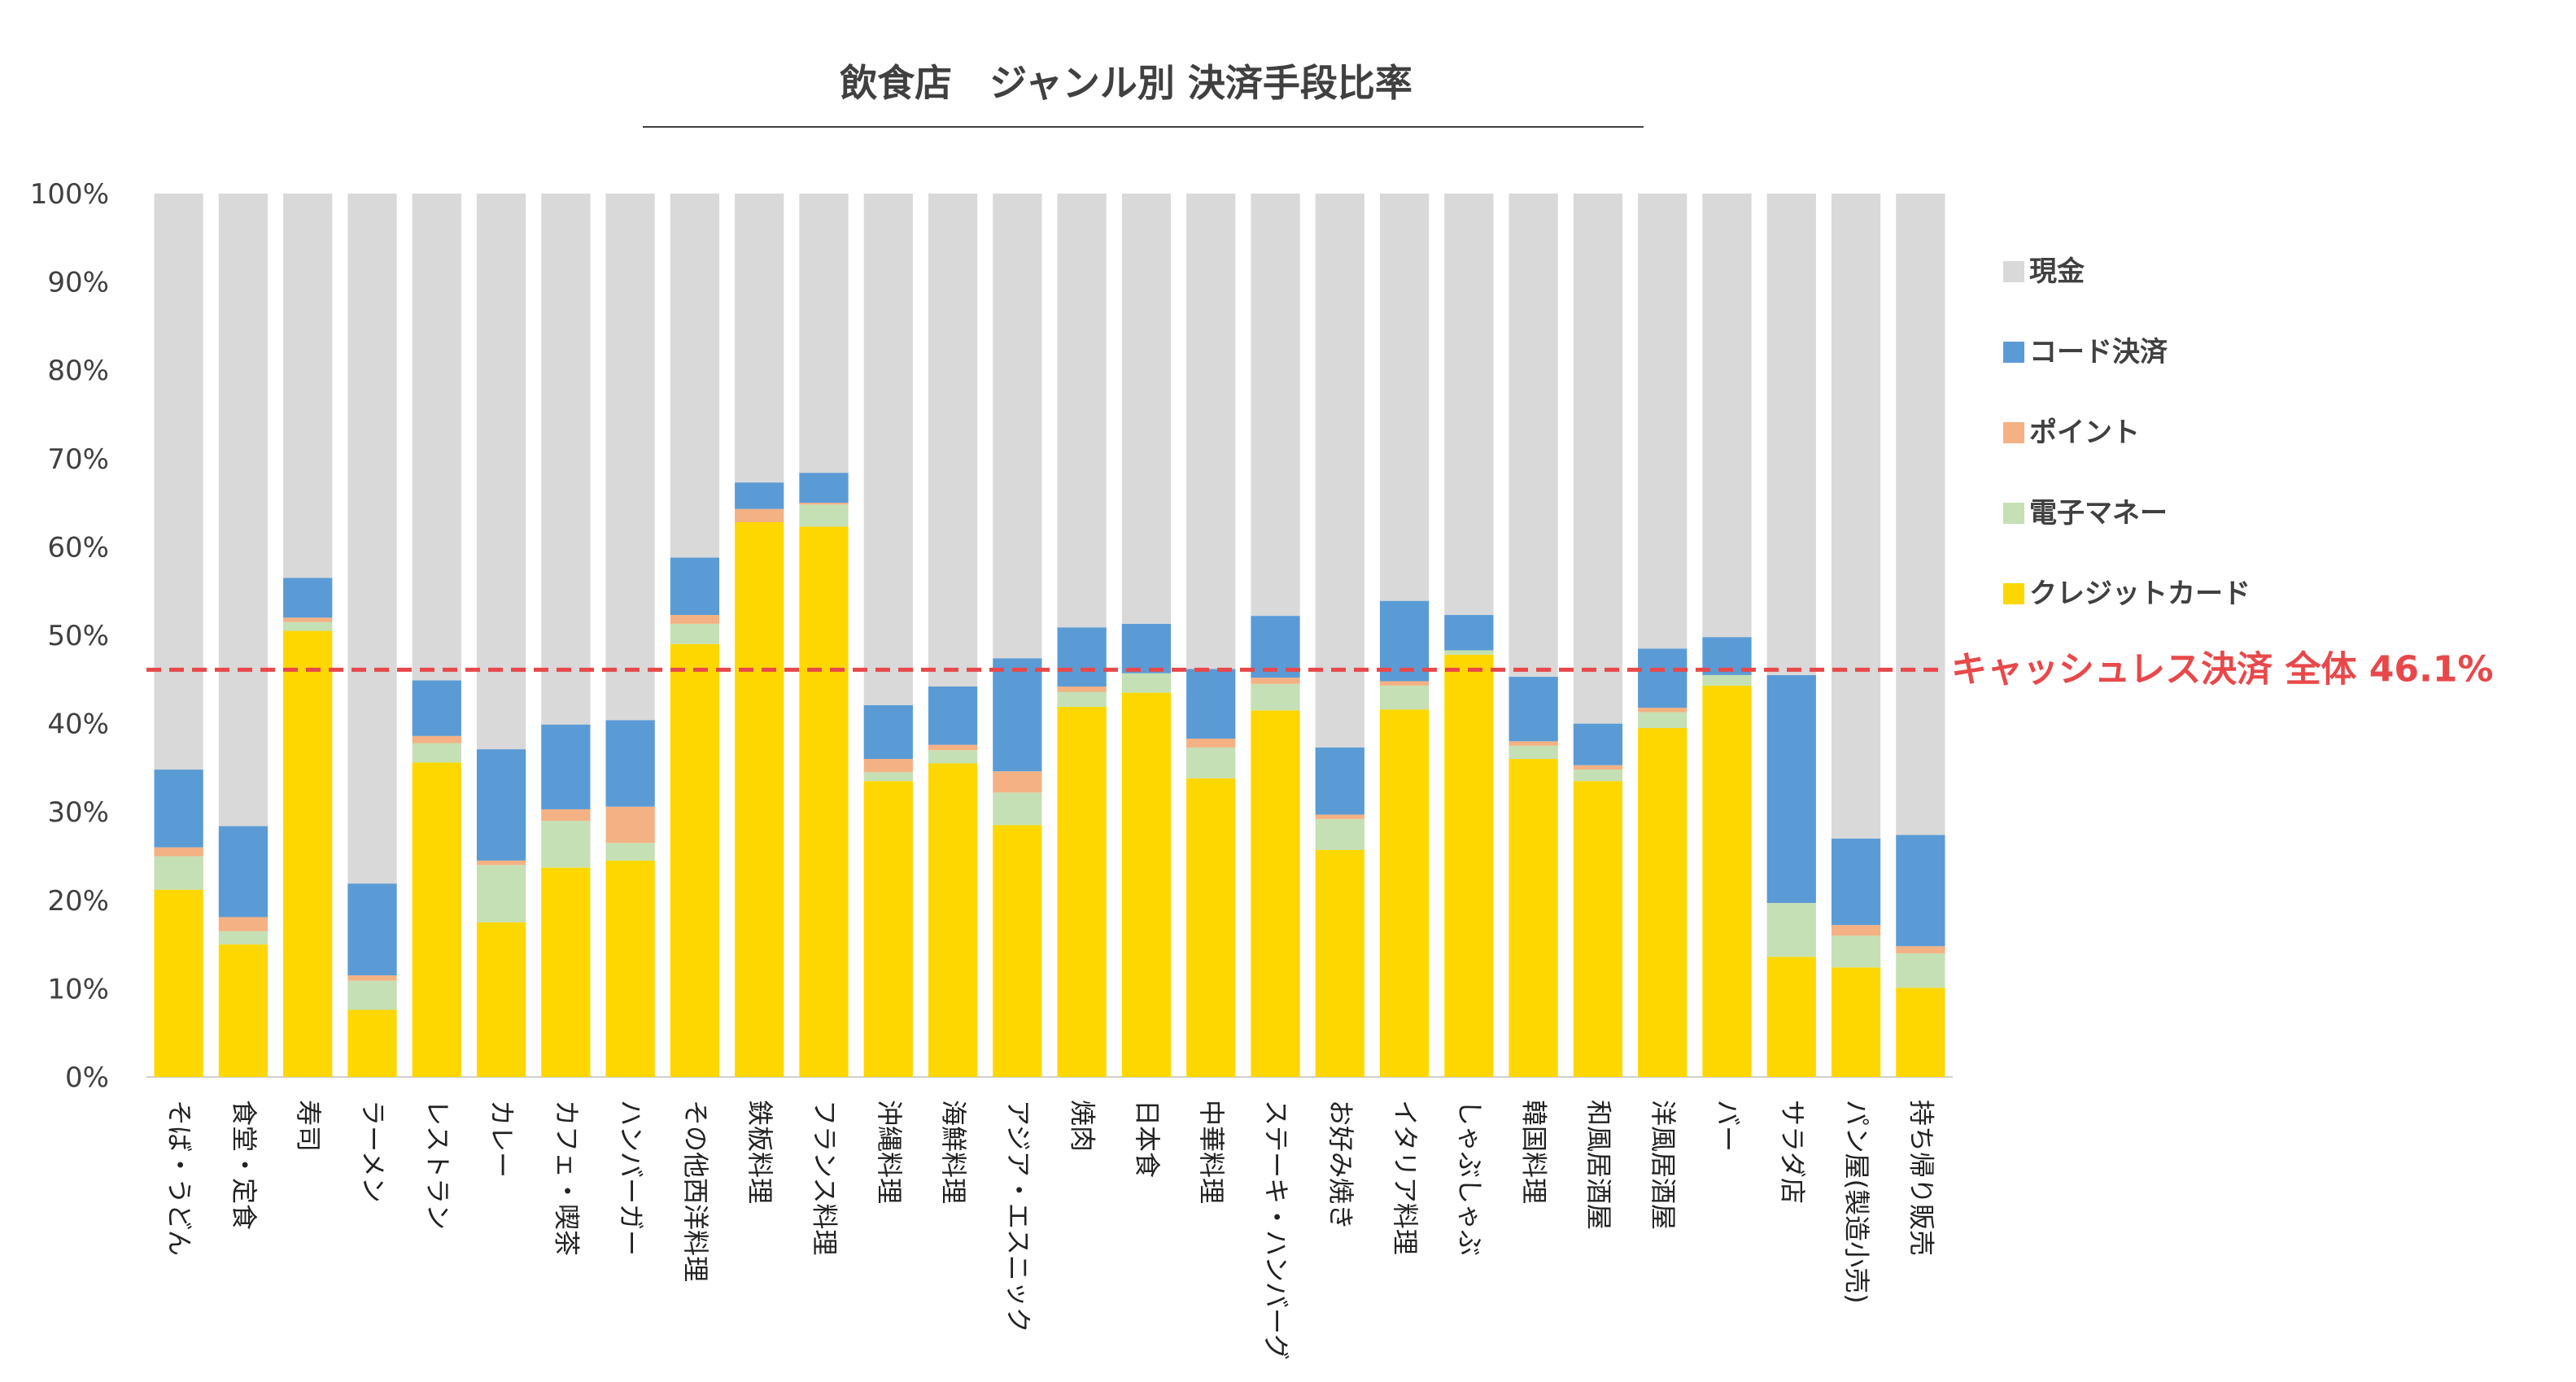 The height and width of the screenshot is (1382, 2576). What do you see at coordinates (2057, 271) in the screenshot?
I see `legend-label: 現金` at bounding box center [2057, 271].